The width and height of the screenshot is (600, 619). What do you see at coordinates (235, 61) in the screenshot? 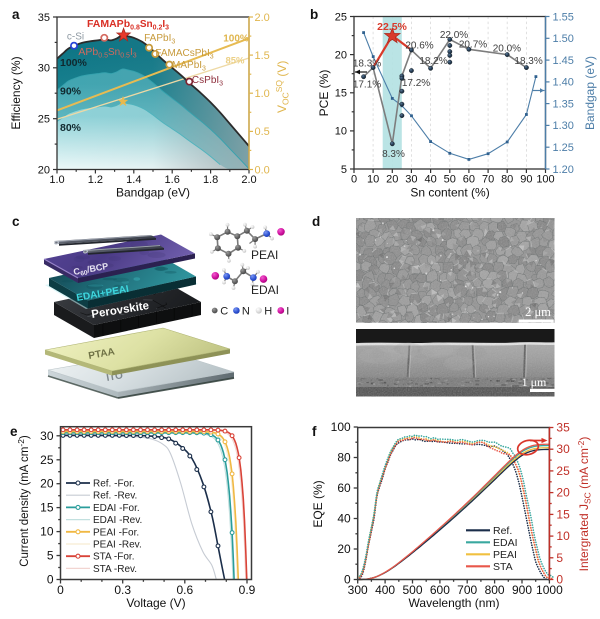
I see `svg-text: 85%` at bounding box center [235, 61].